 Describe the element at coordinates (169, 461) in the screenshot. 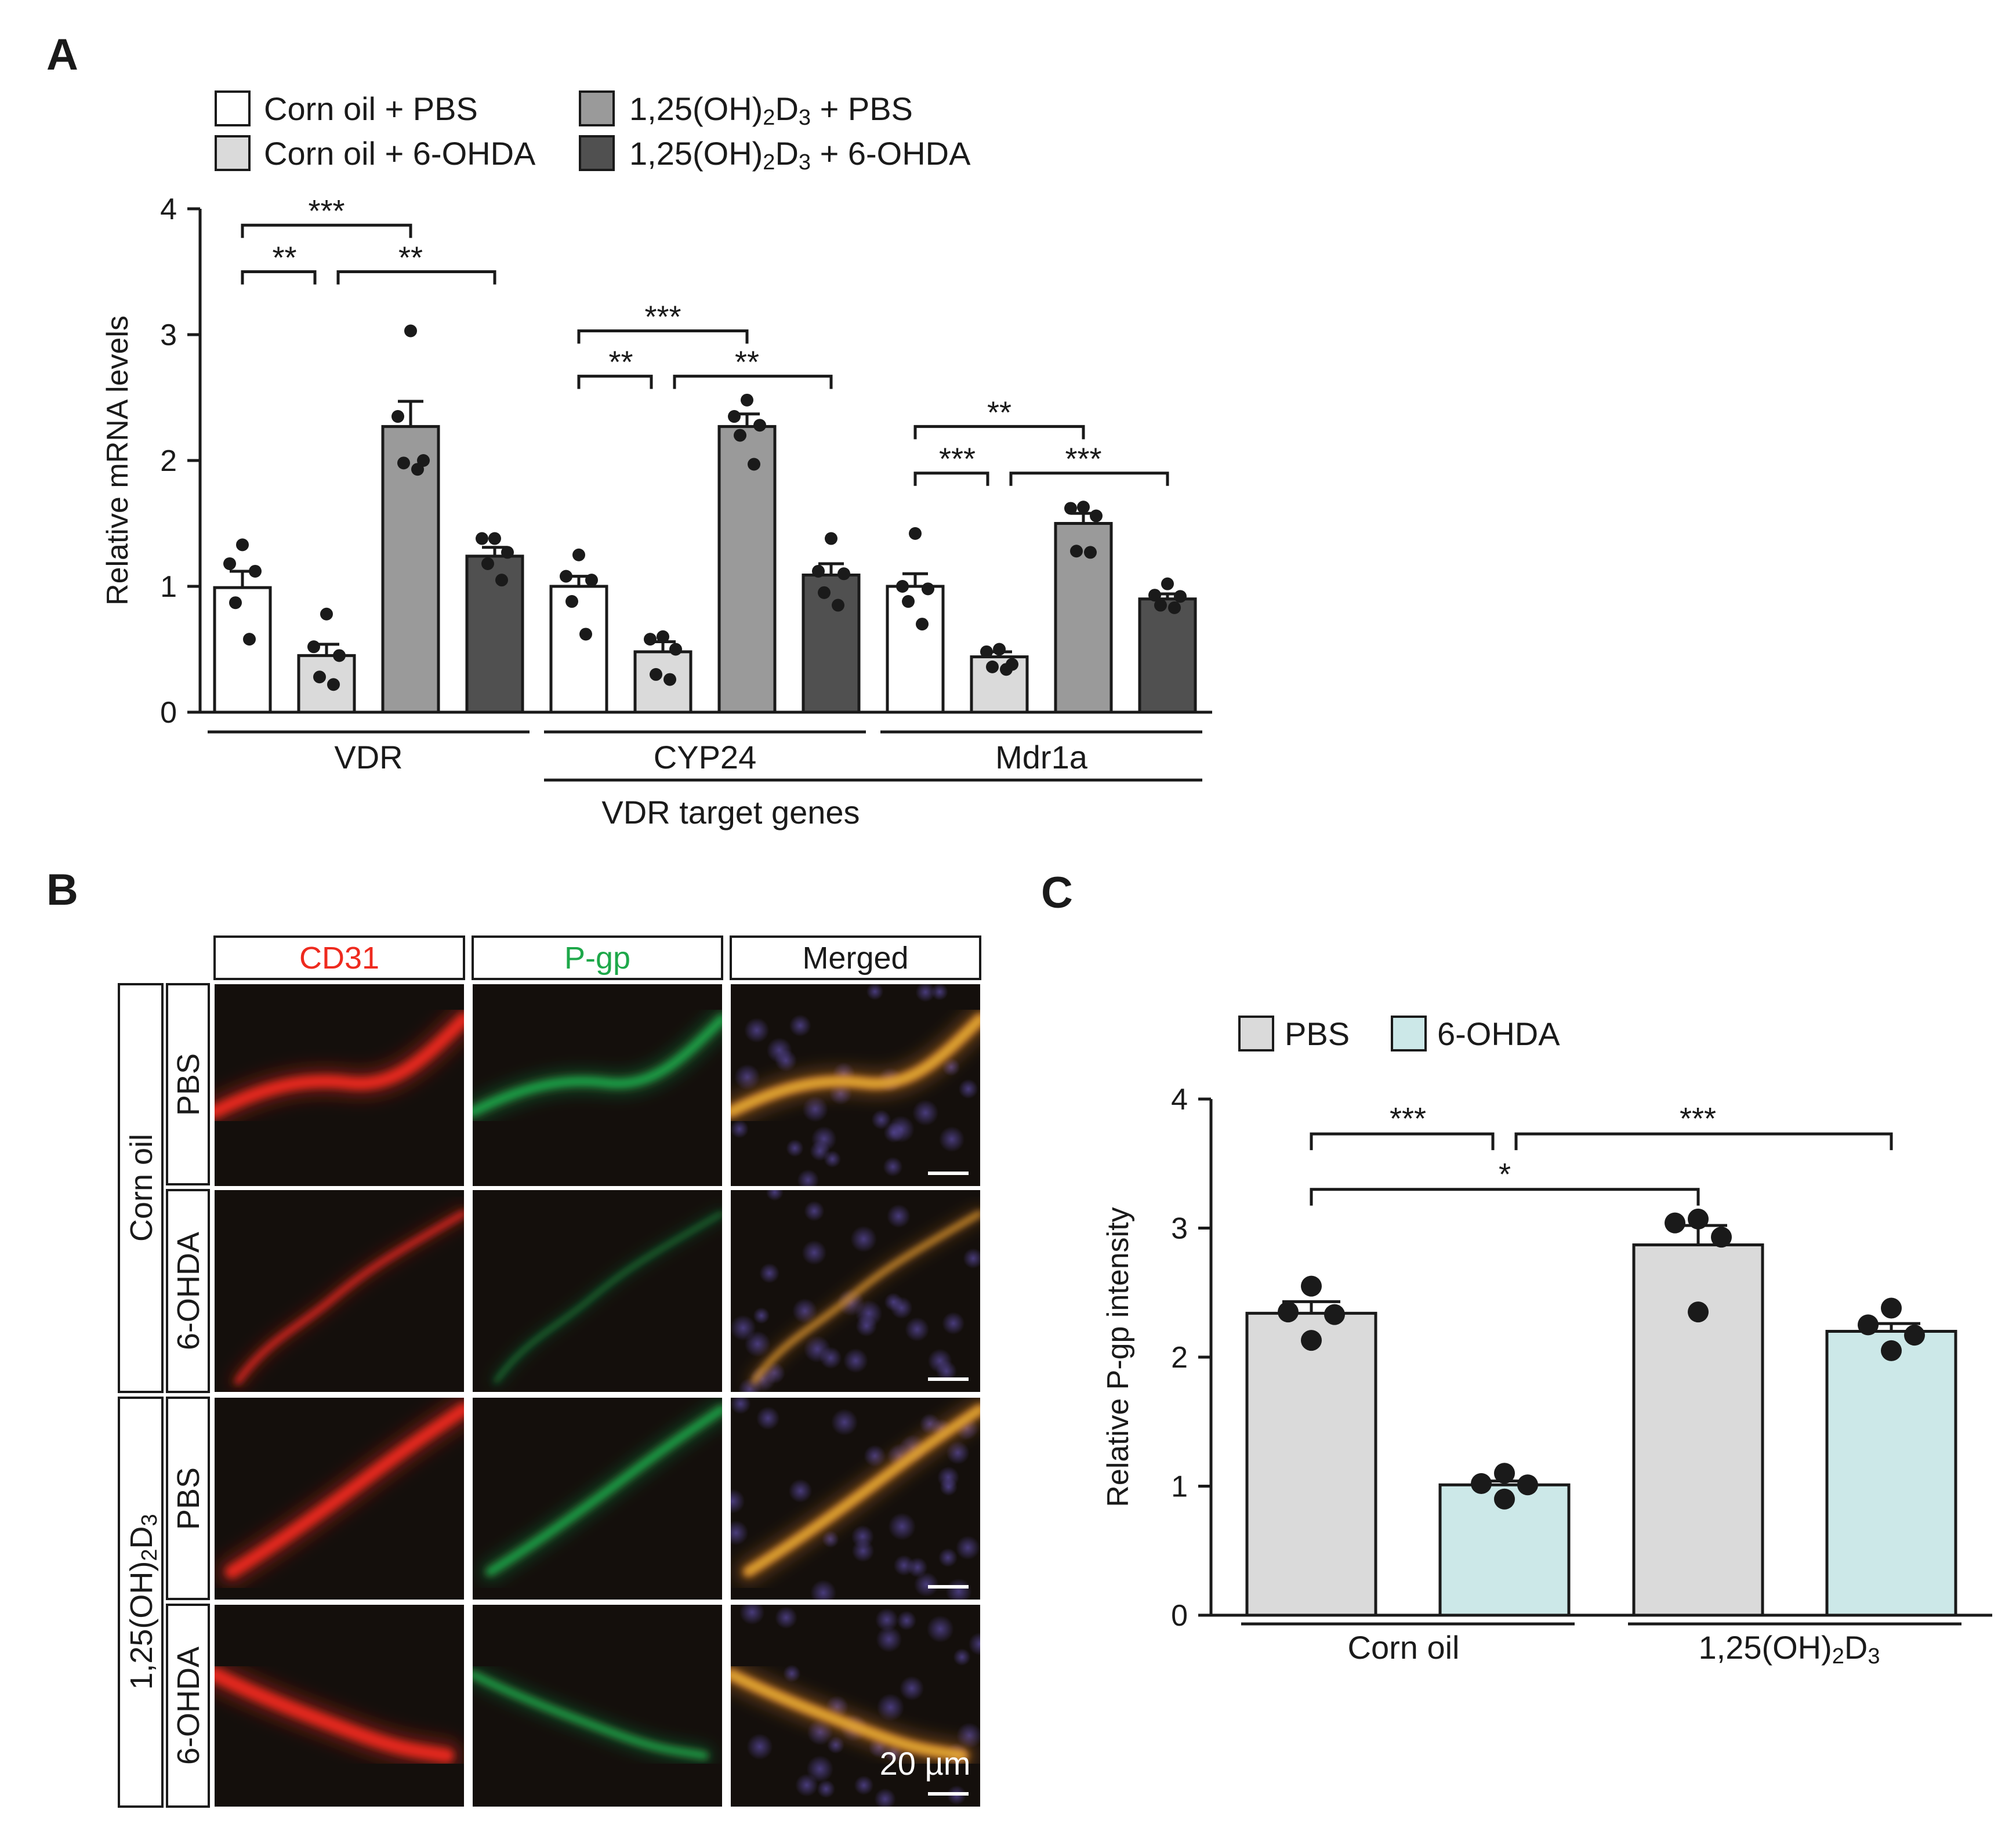

I see `y-tick-label-2: 2` at that location.